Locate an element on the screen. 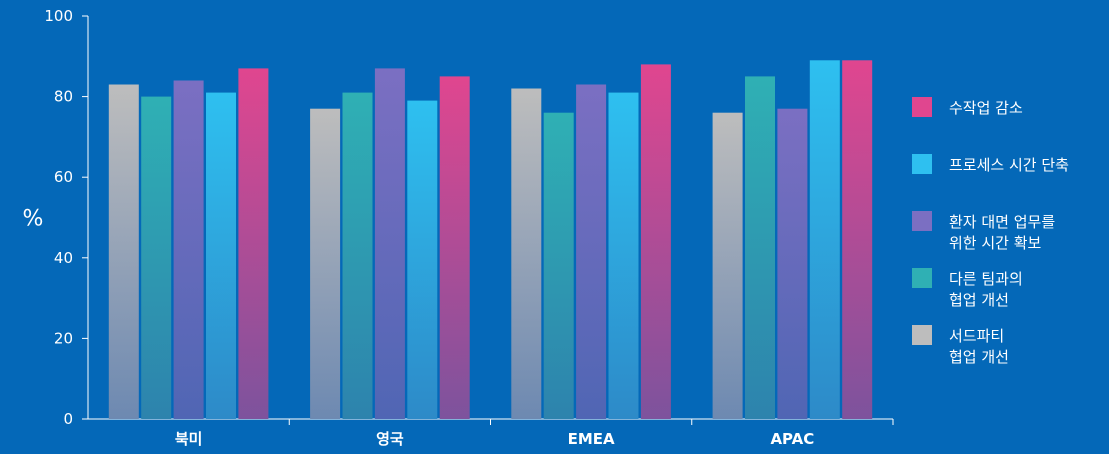 Image resolution: width=1109 pixels, height=454 pixels. legend-label: 환자 대면 업무를 위한 시간 확보 is located at coordinates (1002, 232).